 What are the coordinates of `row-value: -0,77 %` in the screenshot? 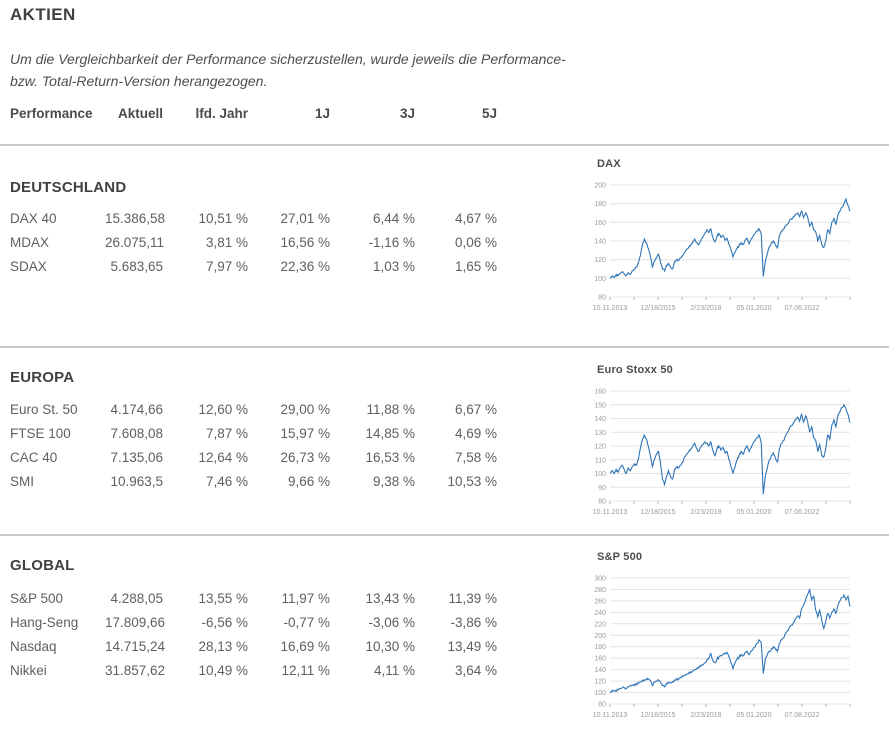 It's located at (306, 622).